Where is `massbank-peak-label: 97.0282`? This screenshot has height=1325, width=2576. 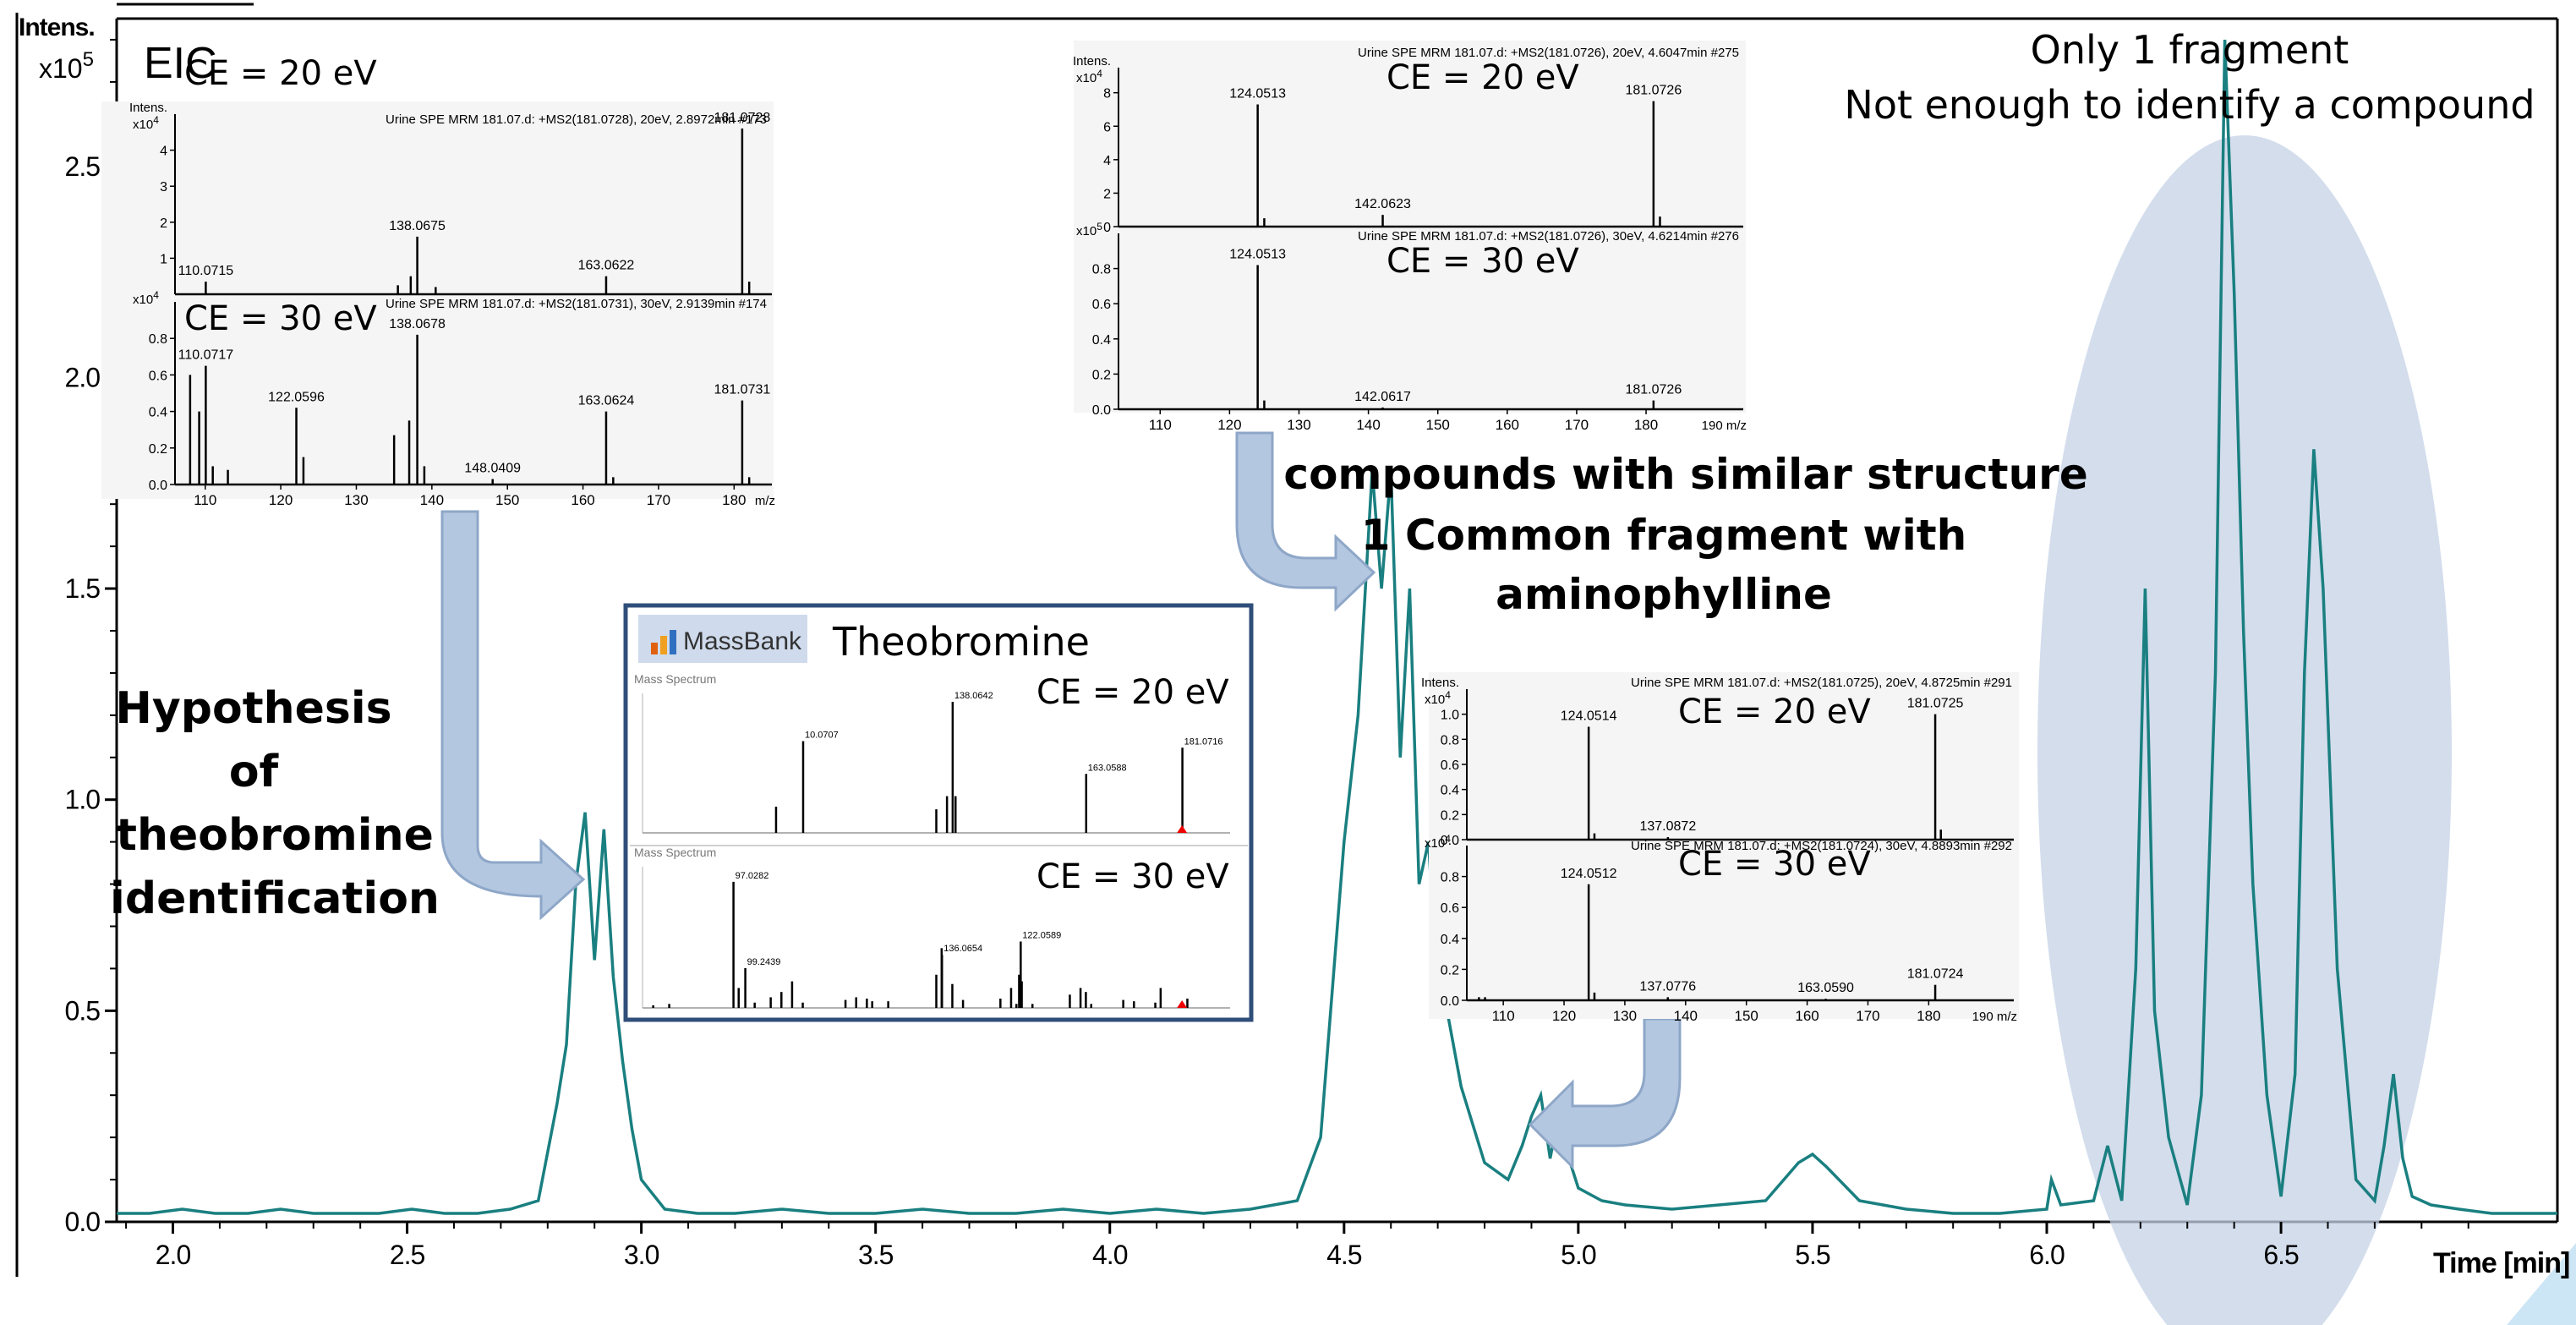
massbank-peak-label: 97.0282 is located at coordinates (752, 876).